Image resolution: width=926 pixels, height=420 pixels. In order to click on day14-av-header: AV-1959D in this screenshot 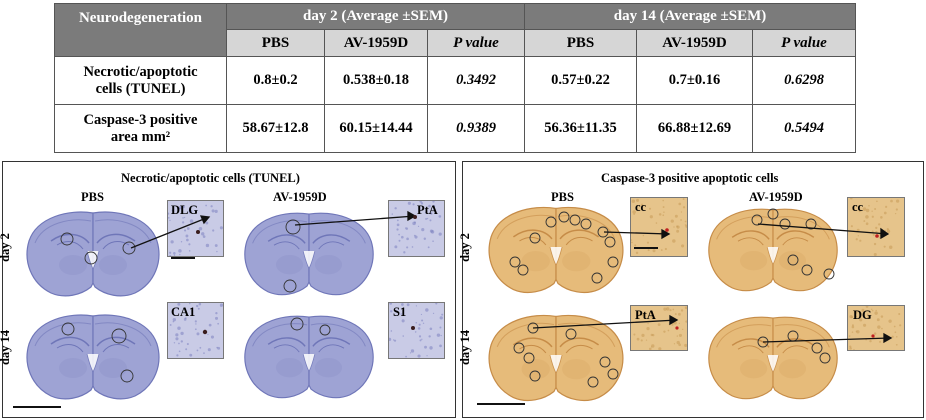, I will do `click(694, 43)`.